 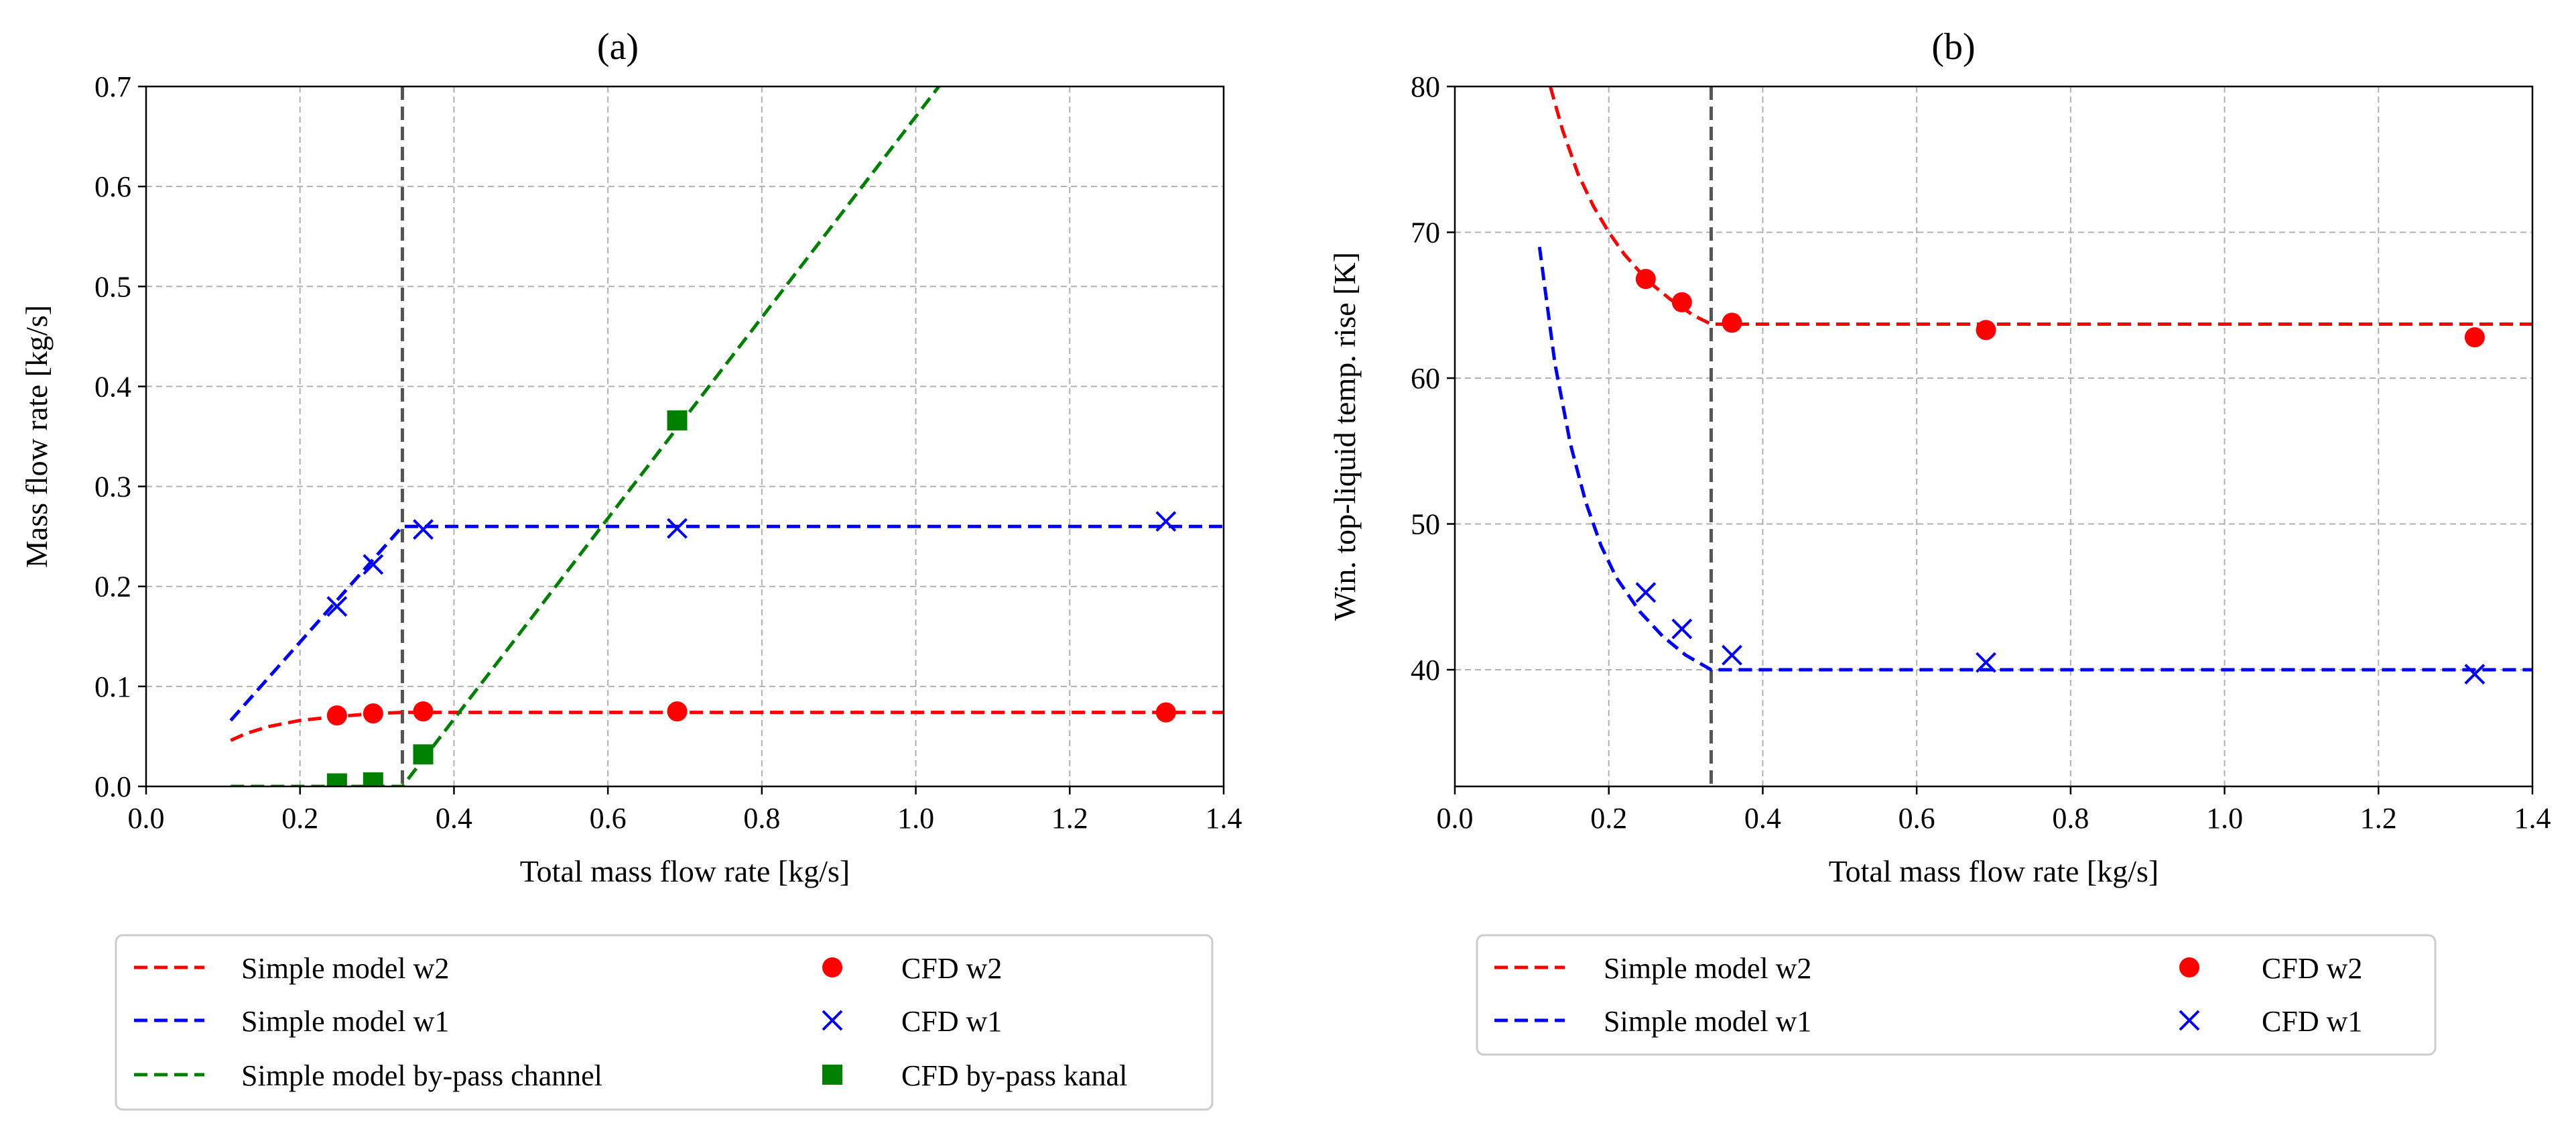 I want to click on panel-a-legend-box, so click(x=664, y=1022).